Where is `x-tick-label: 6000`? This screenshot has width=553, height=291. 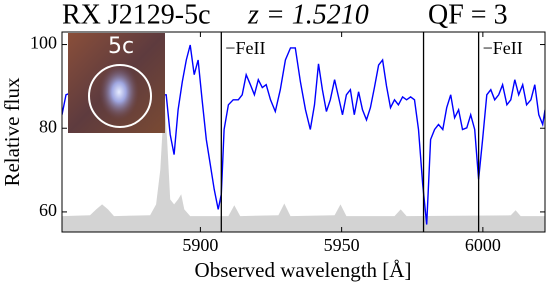 x-tick-label: 6000 is located at coordinates (483, 245).